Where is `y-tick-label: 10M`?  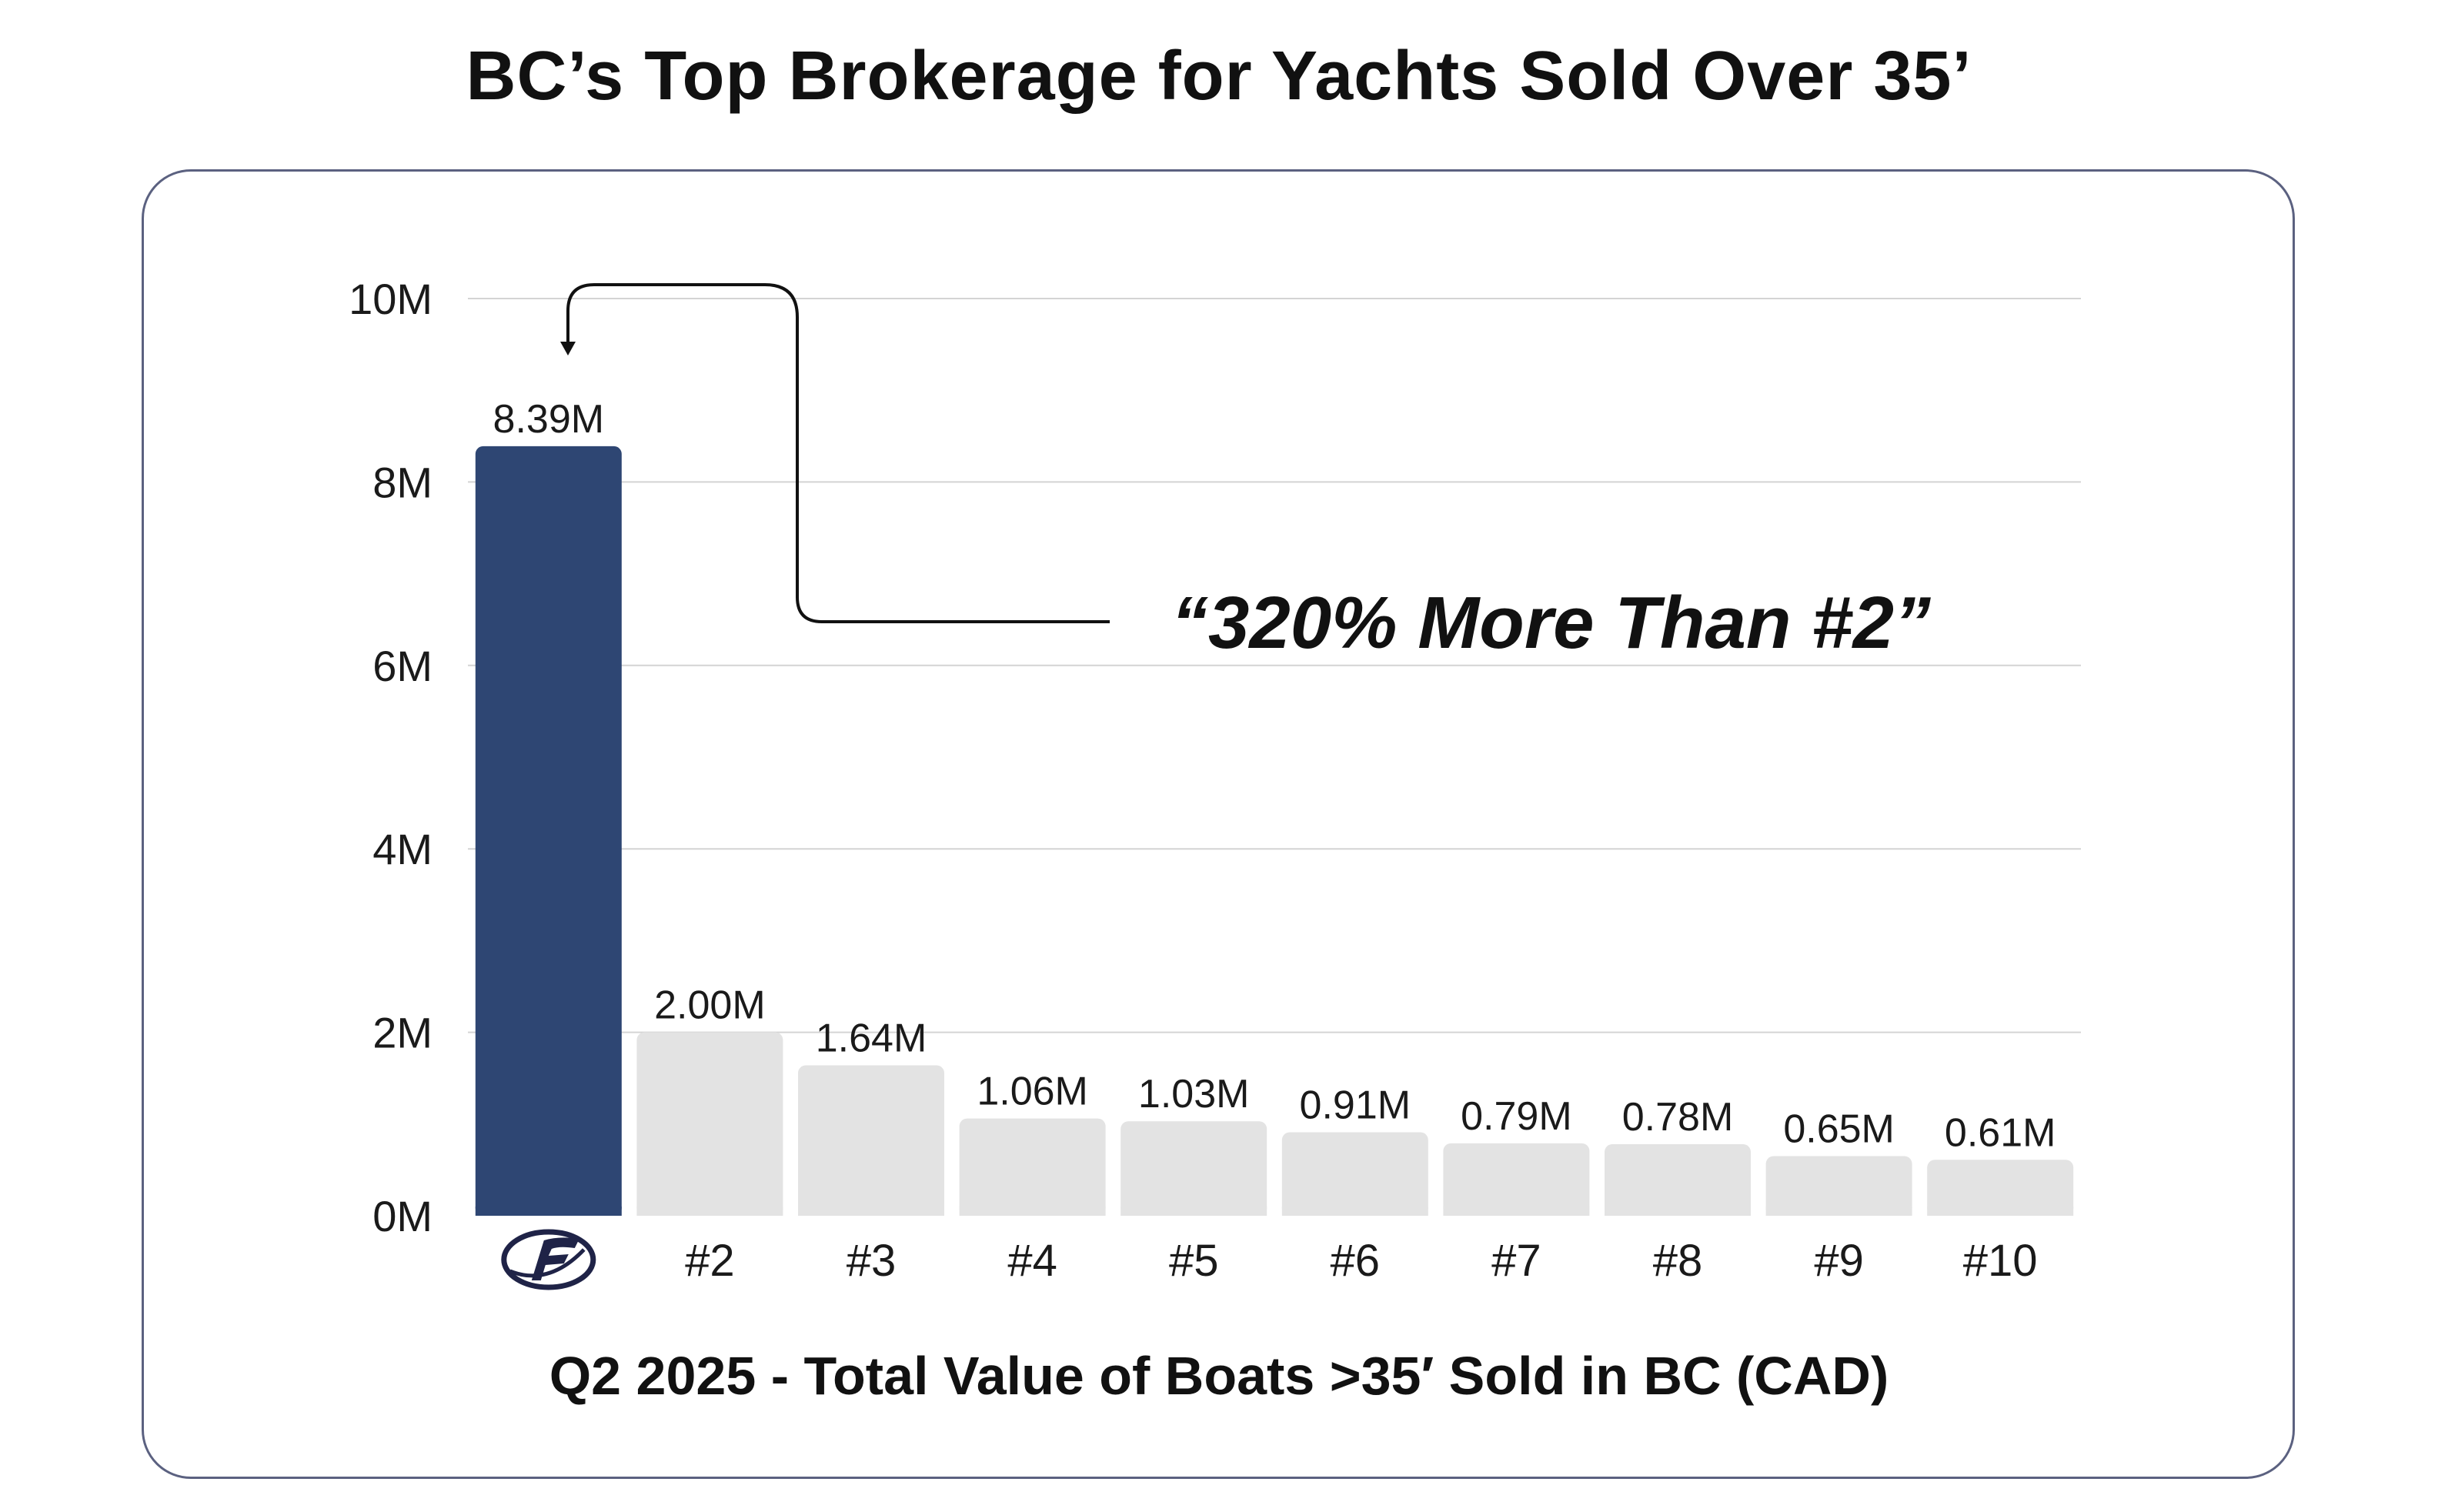 y-tick-label: 10M is located at coordinates (390, 299).